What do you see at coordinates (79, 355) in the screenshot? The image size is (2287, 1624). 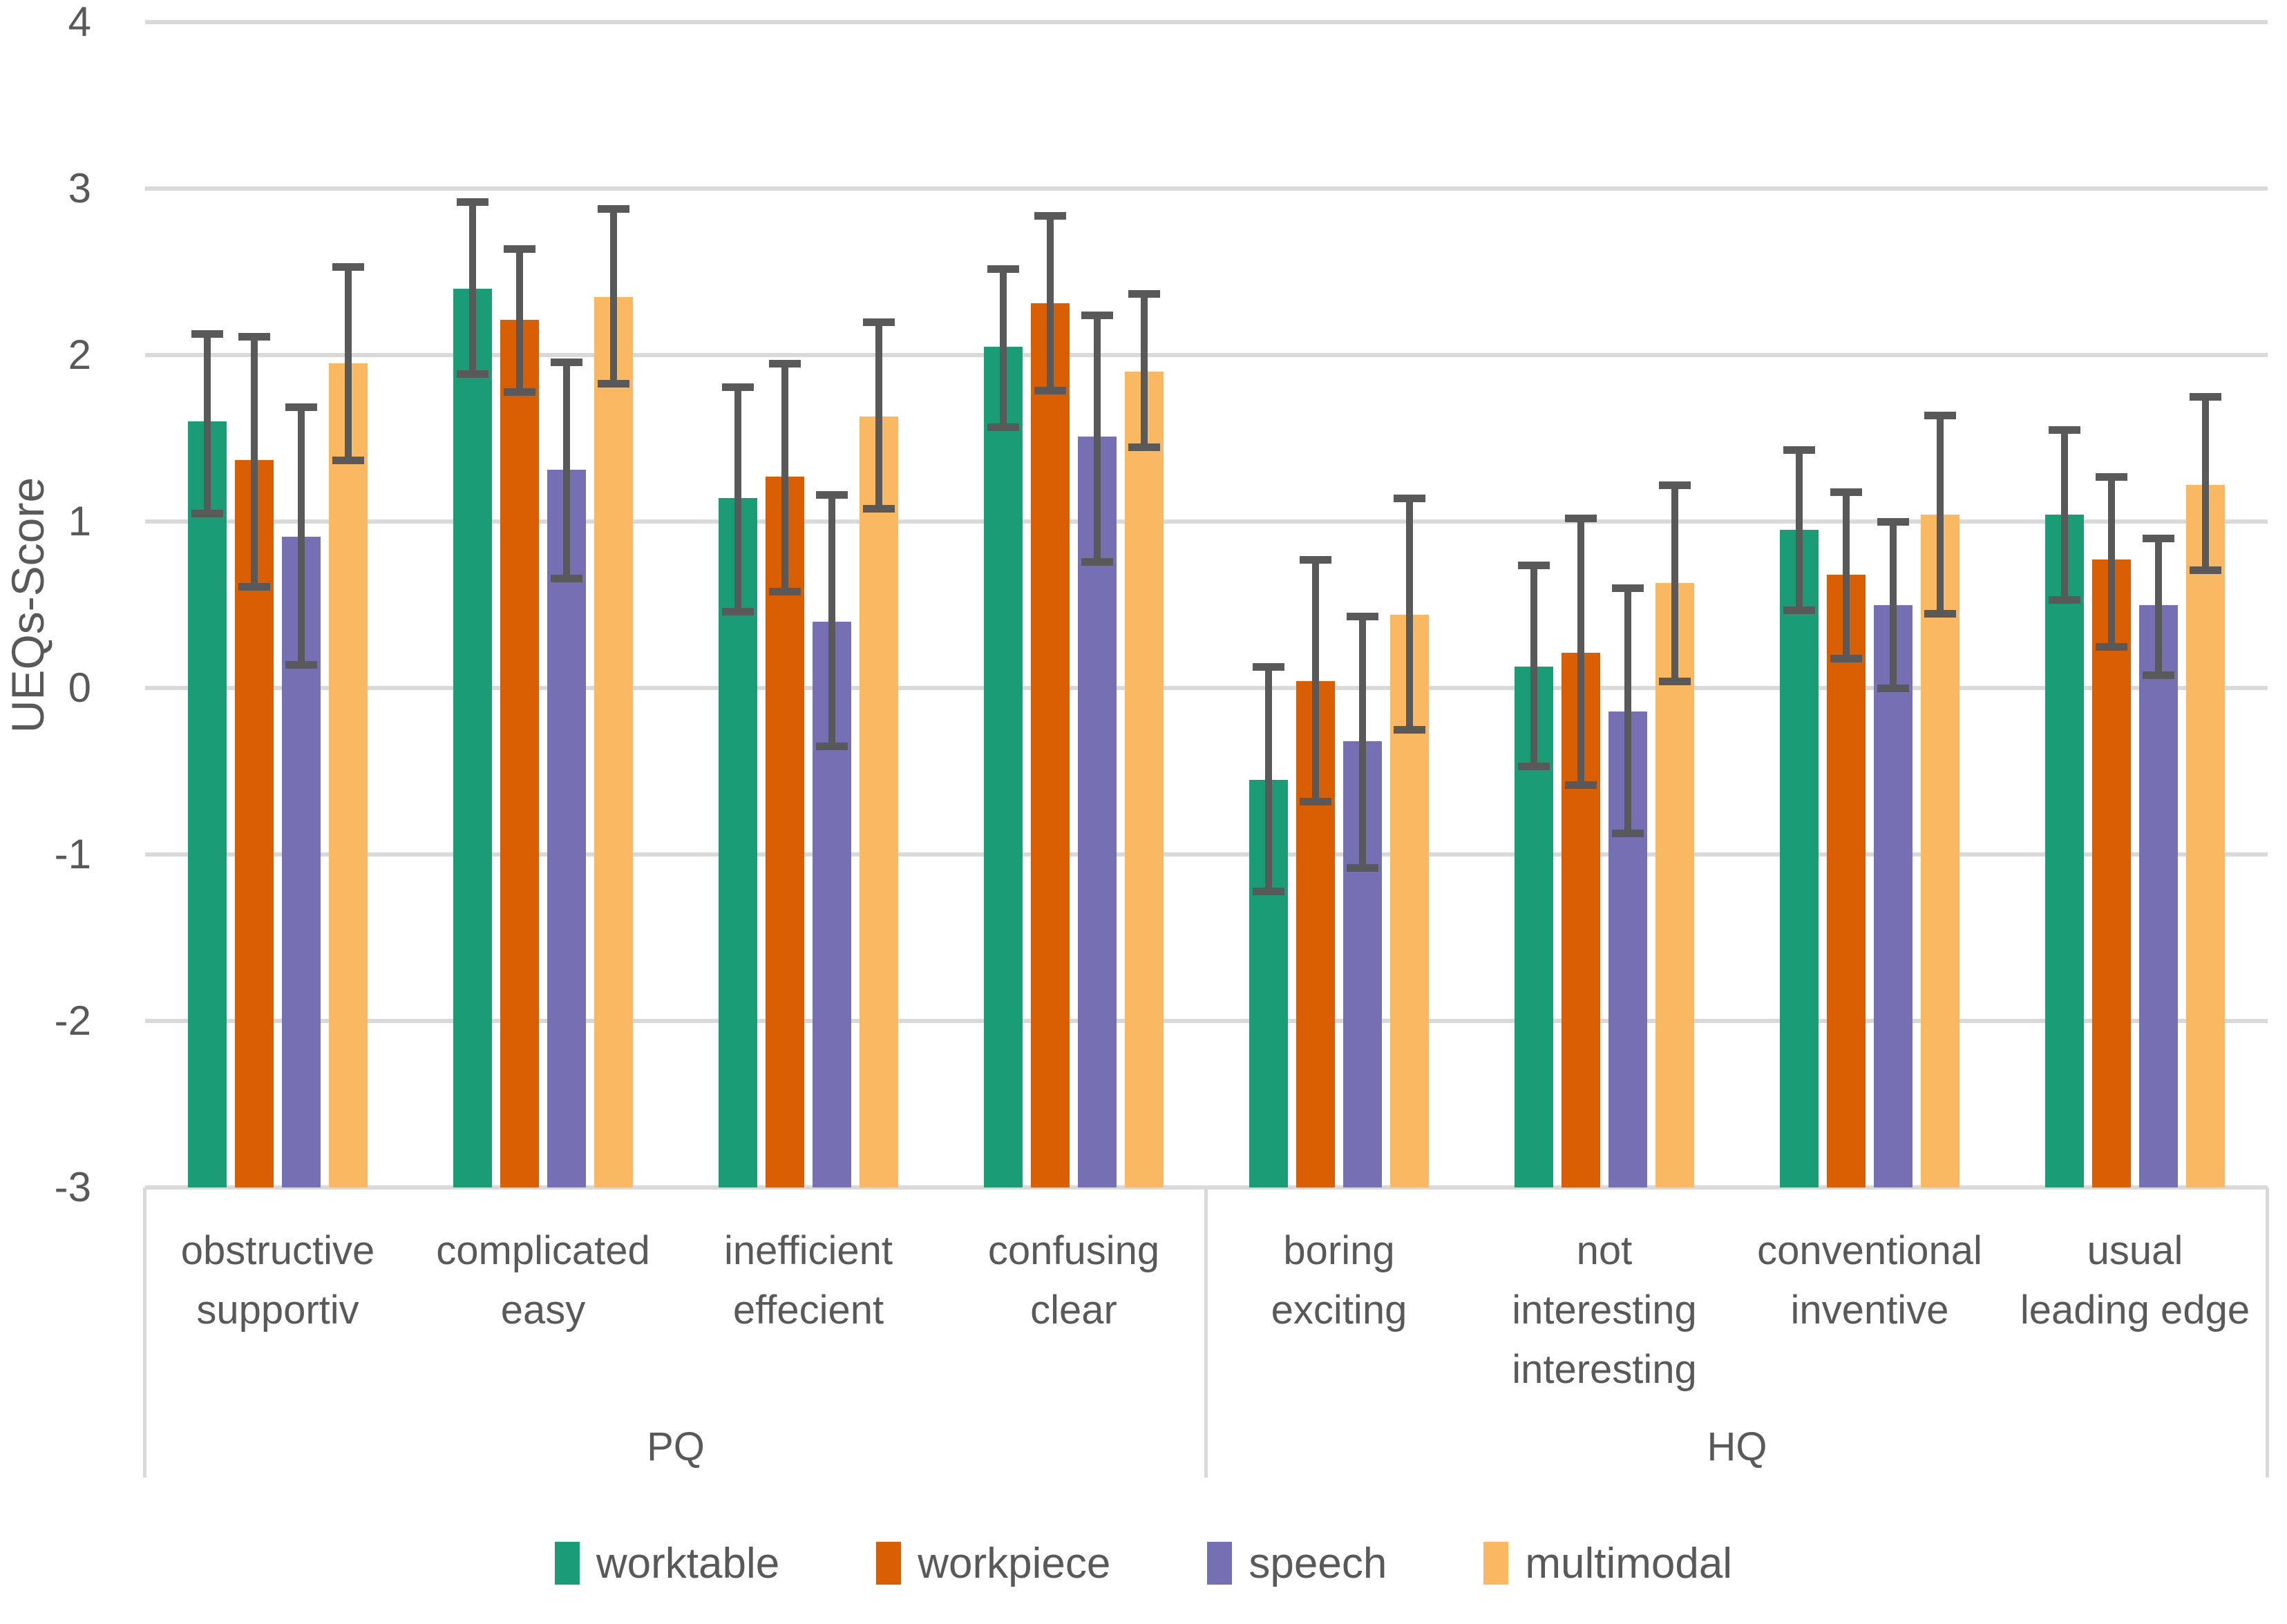 I see `y-tick-label: 2` at bounding box center [79, 355].